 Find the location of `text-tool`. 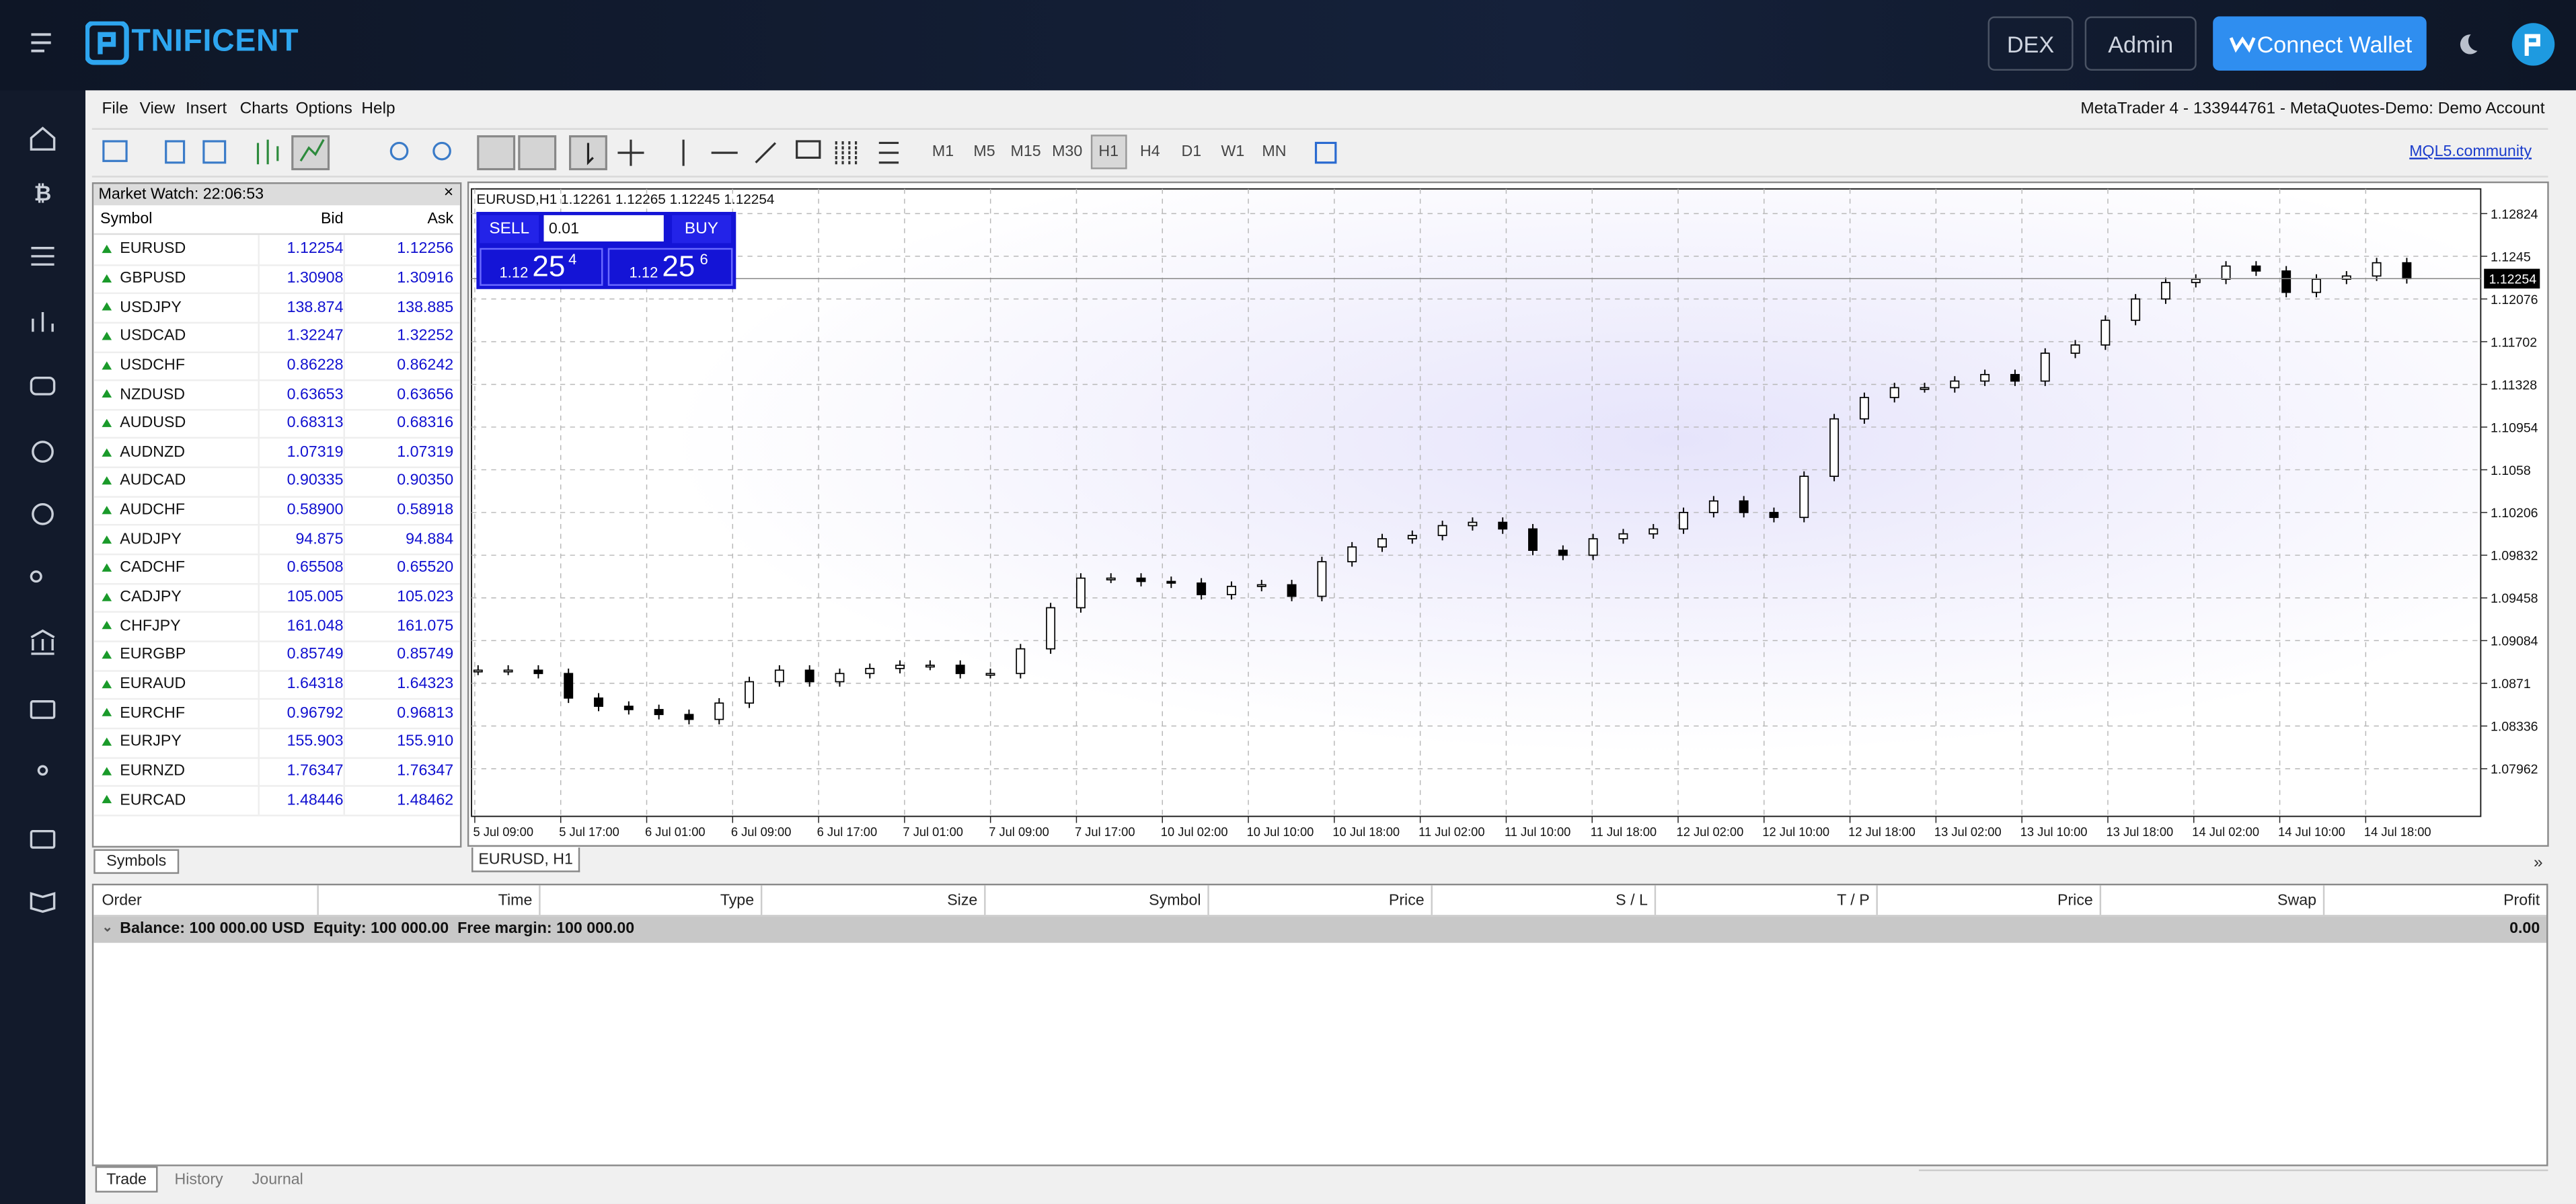

text-tool is located at coordinates (808, 149).